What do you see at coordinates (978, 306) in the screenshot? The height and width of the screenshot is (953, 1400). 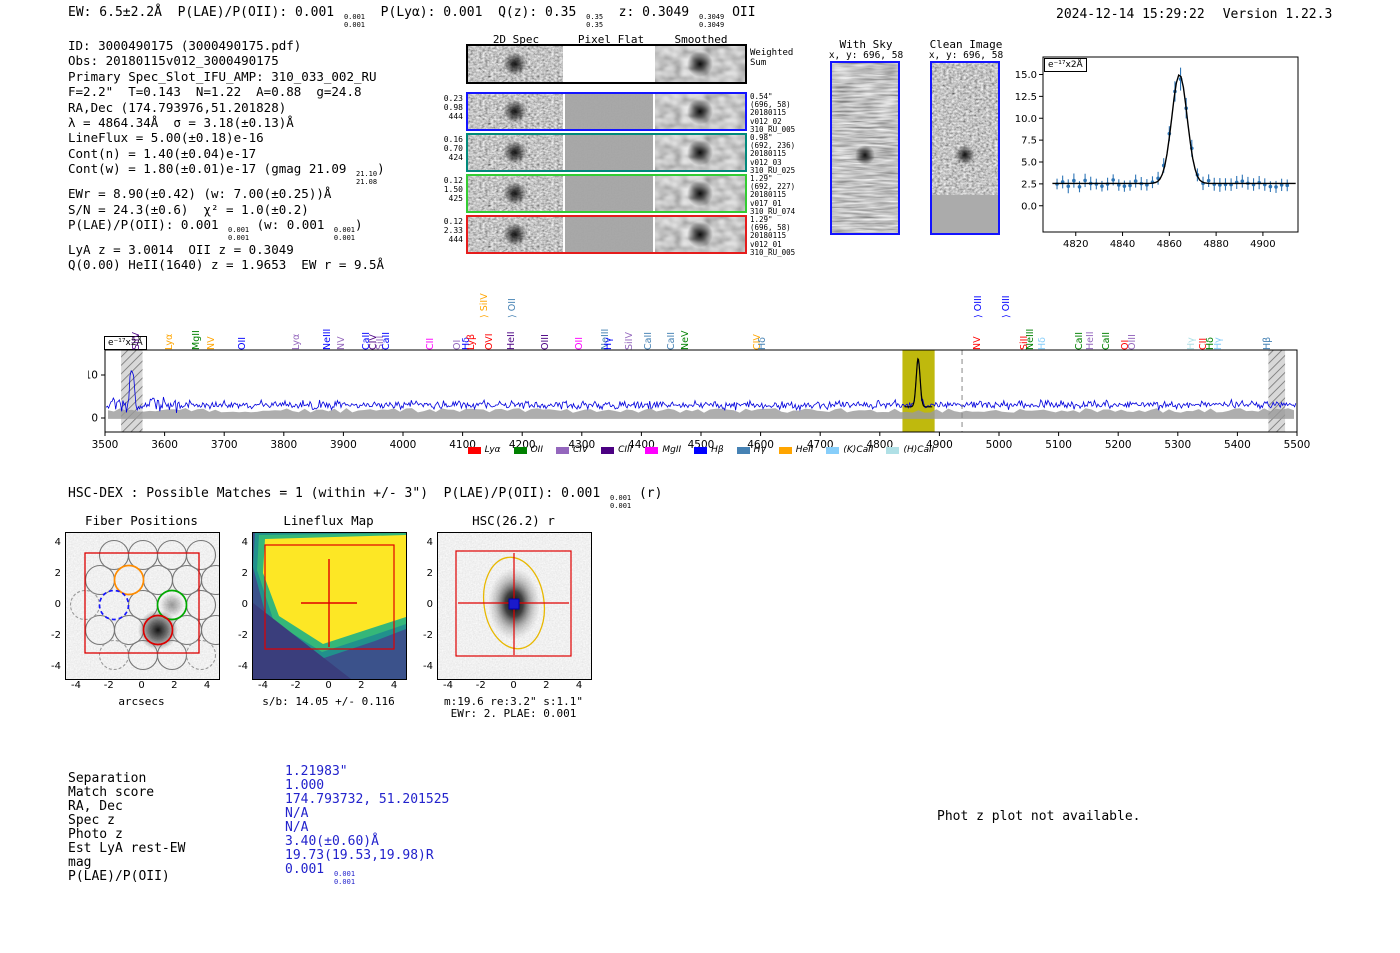 I see `line-label-oiii: ⟩ OIII` at bounding box center [978, 306].